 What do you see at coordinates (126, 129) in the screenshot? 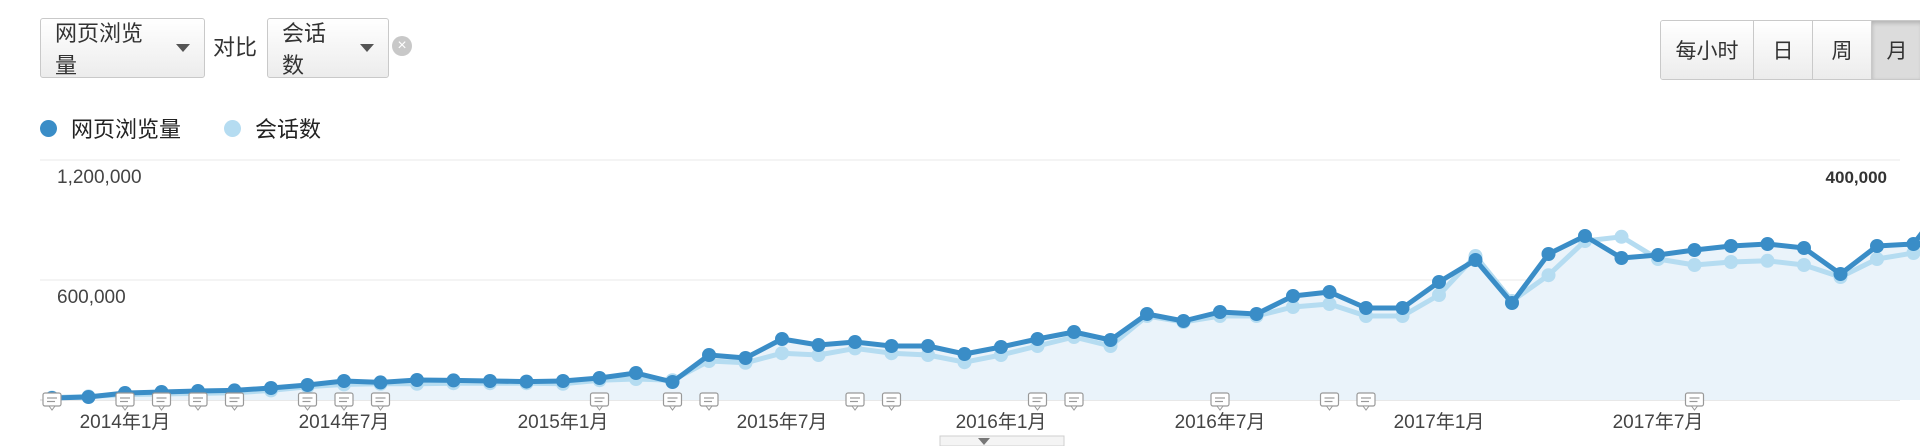
I see `legend-label: 网页浏览量` at bounding box center [126, 129].